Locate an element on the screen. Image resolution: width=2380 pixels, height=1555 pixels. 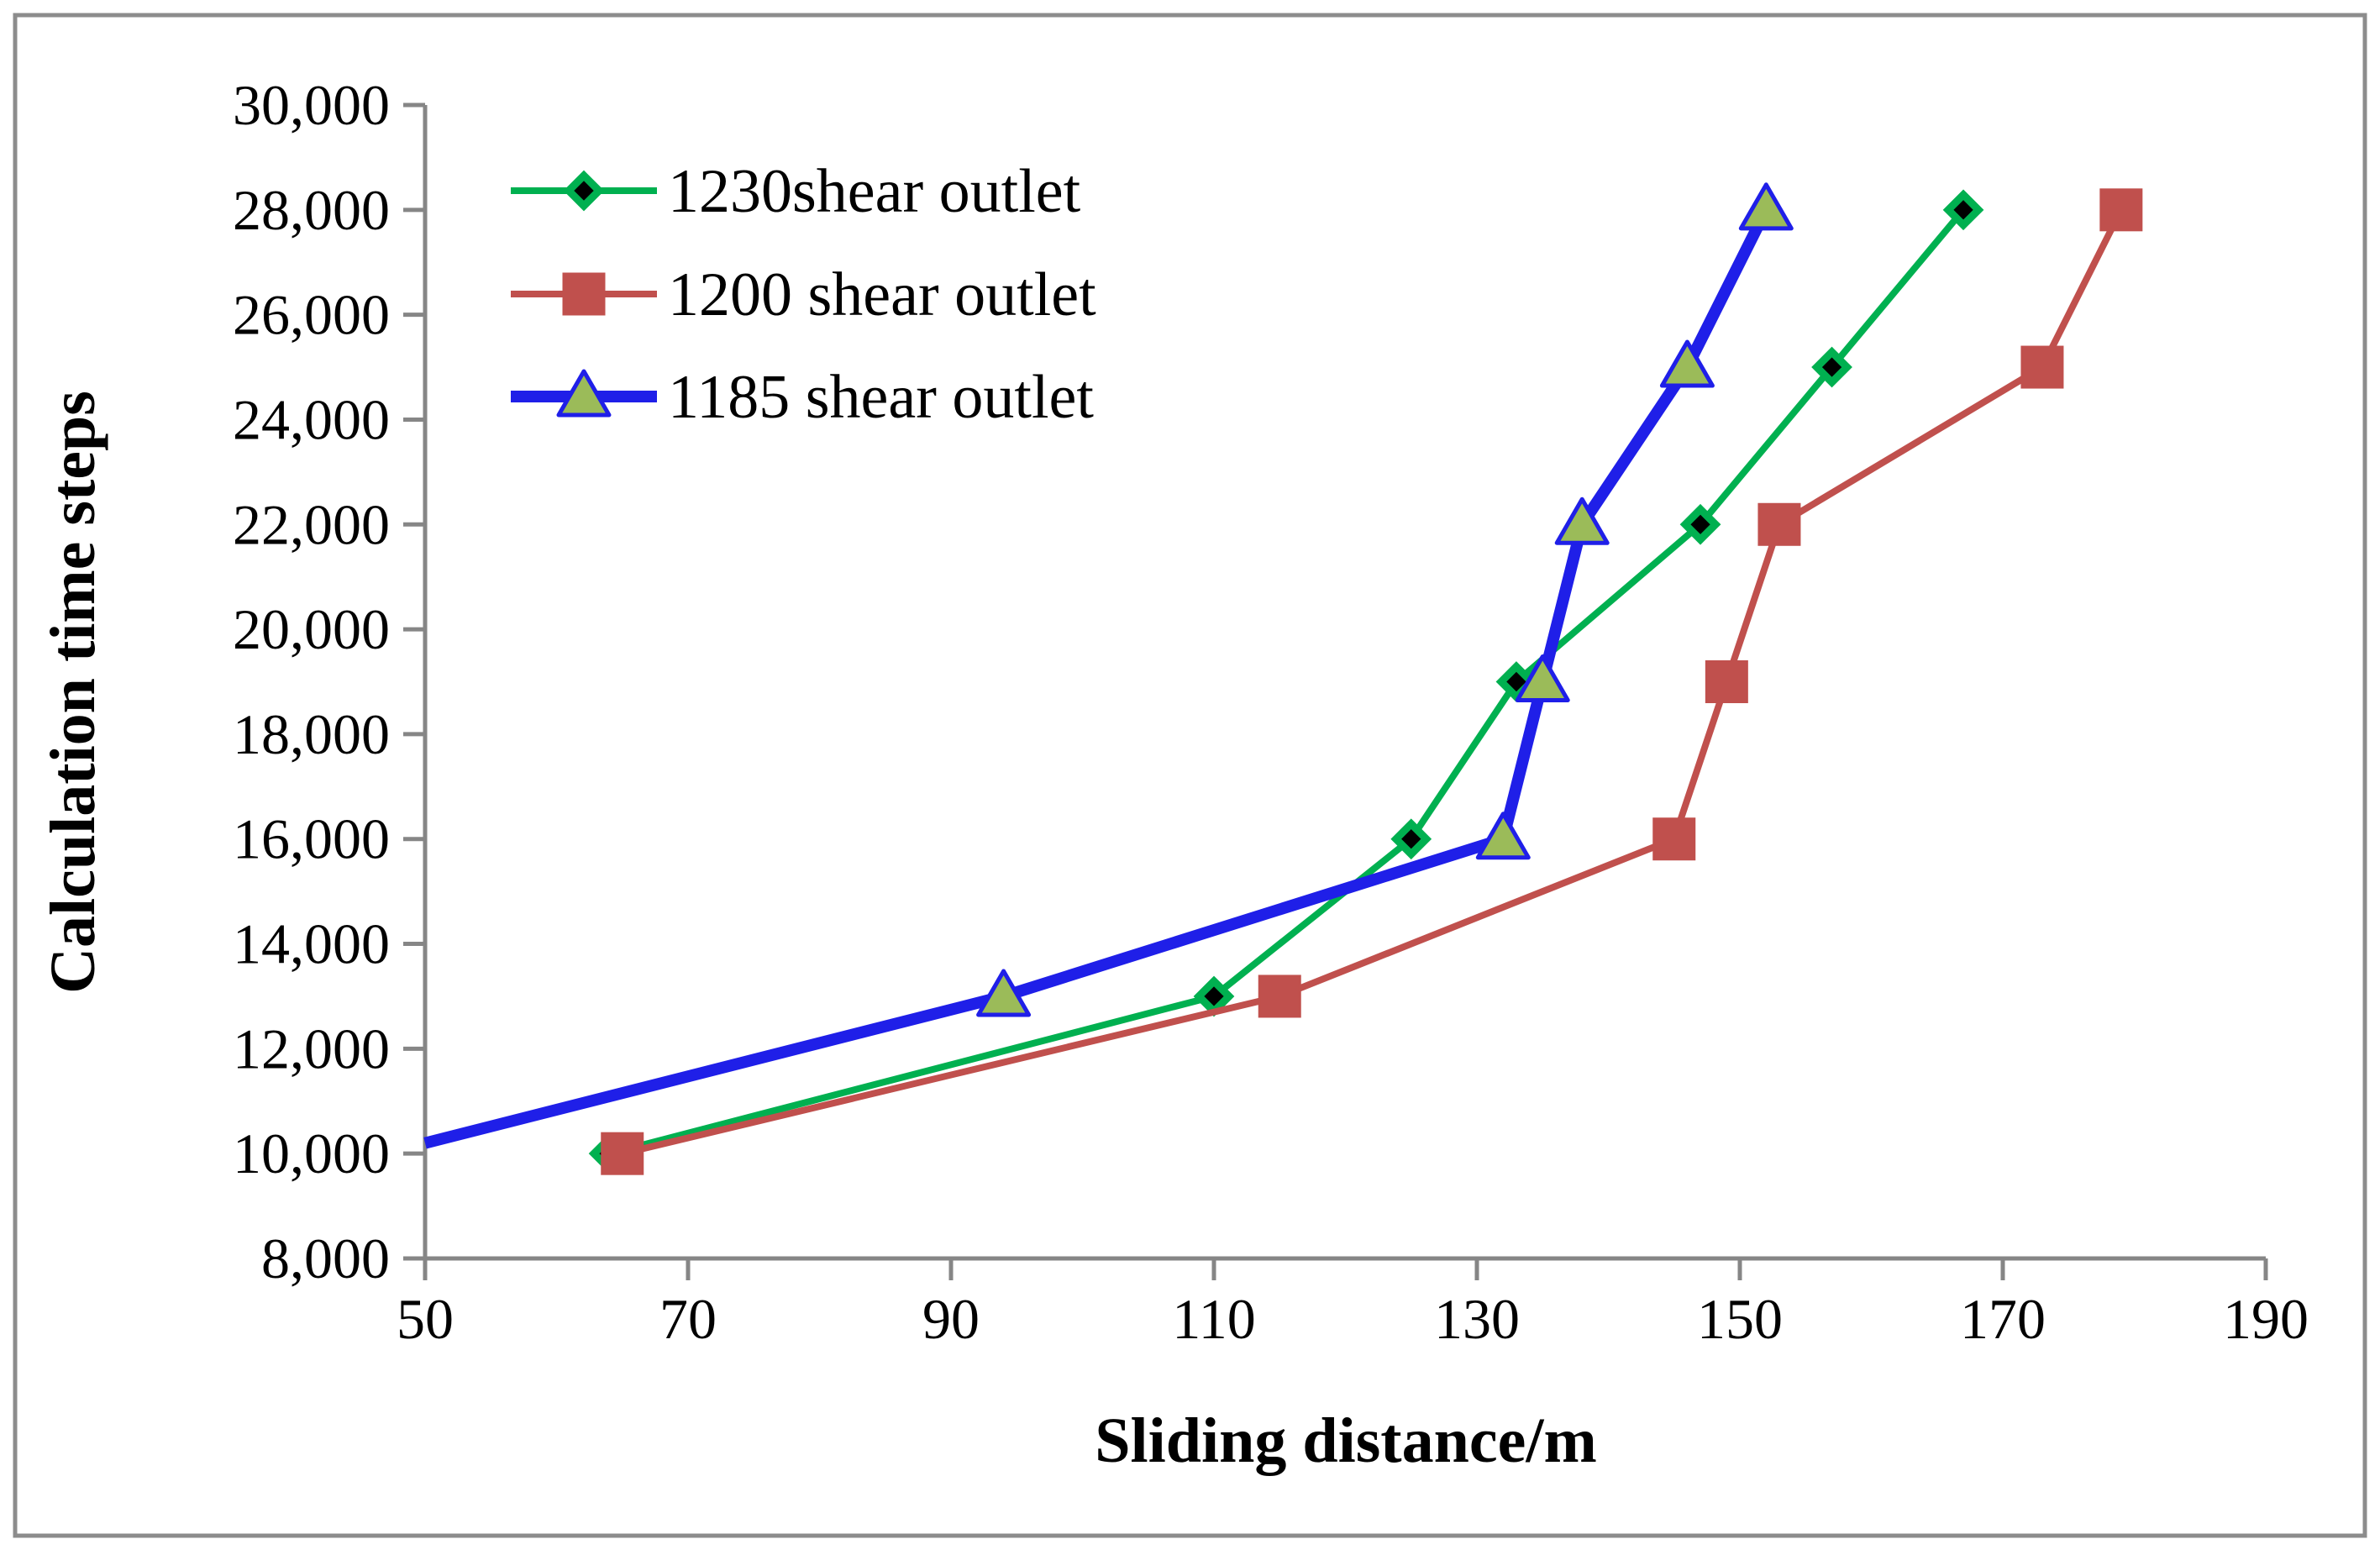
y-axis-title: Calculation time steps is located at coordinates (73, 693).